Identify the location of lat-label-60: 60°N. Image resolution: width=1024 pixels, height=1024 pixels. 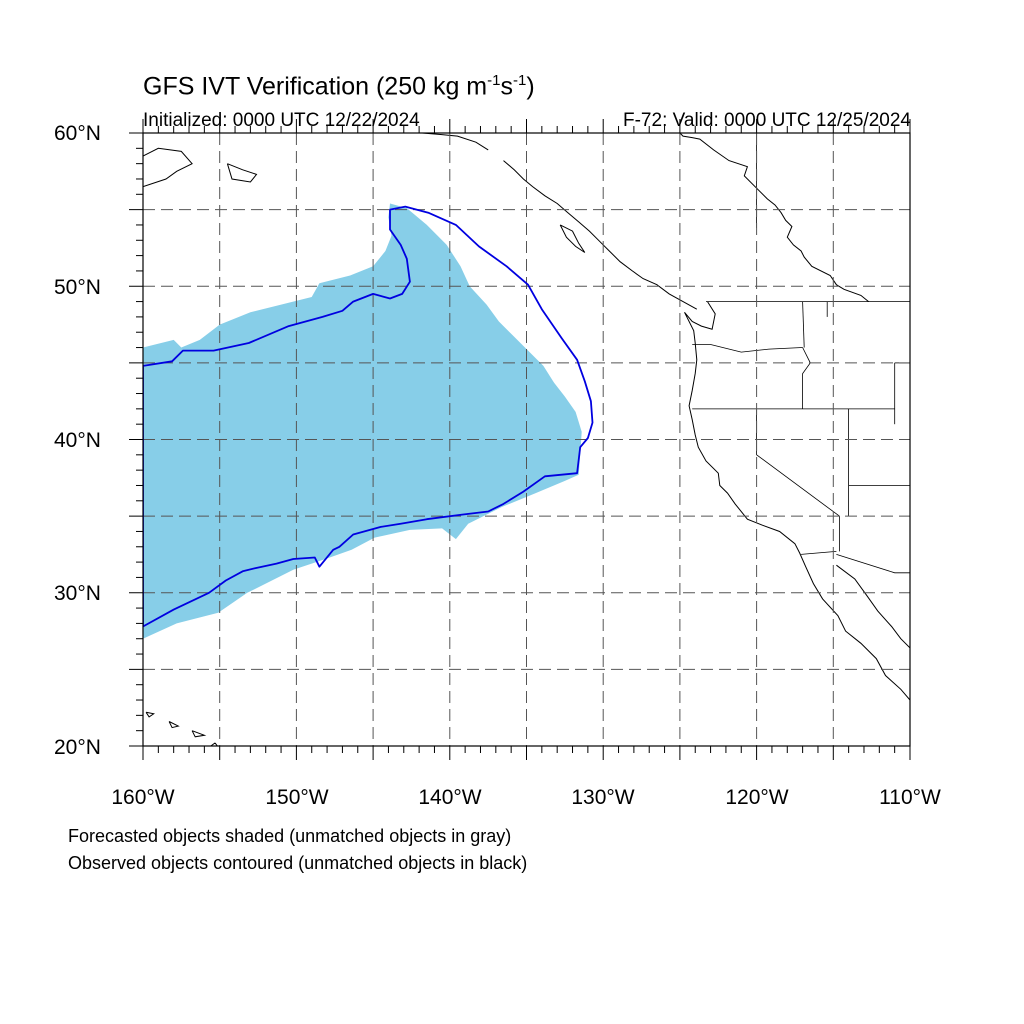
(77, 133).